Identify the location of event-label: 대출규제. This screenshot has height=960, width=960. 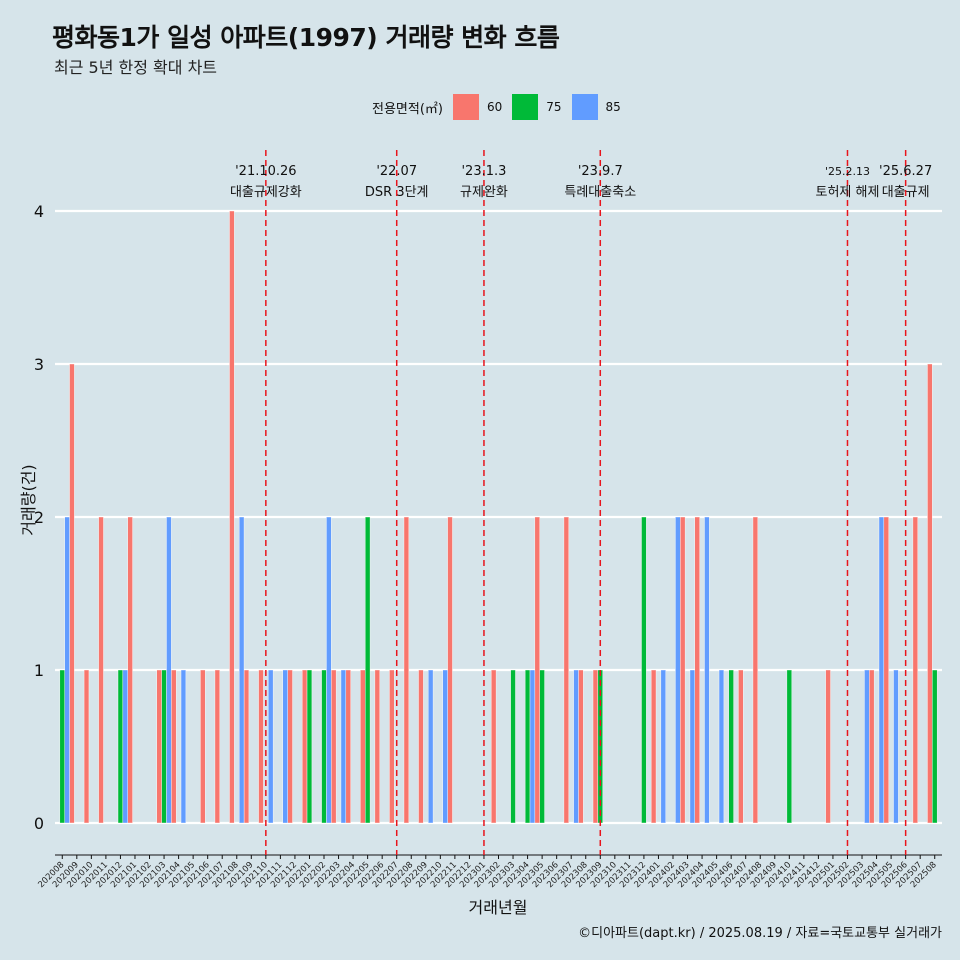
(906, 192).